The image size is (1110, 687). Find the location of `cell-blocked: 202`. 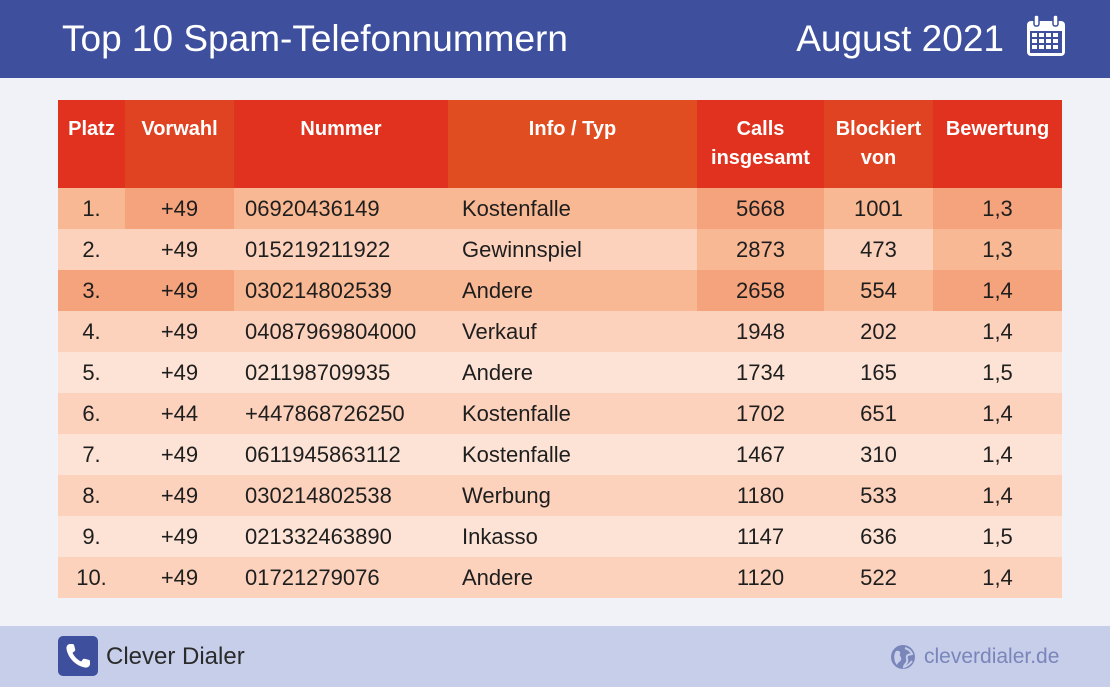

cell-blocked: 202 is located at coordinates (878, 331).